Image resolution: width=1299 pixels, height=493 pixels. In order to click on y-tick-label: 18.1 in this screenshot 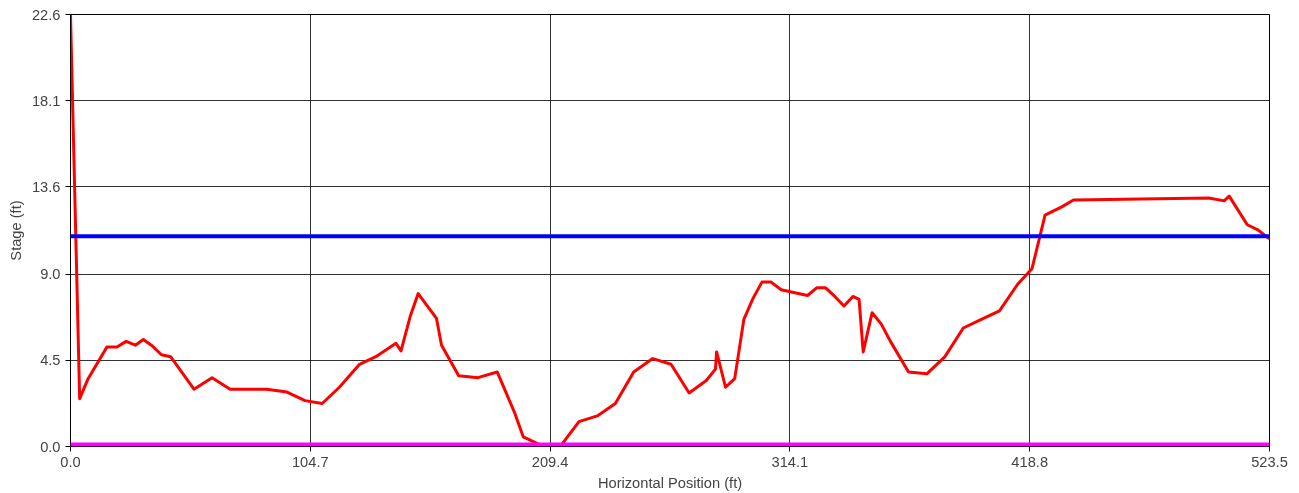, I will do `click(46, 100)`.